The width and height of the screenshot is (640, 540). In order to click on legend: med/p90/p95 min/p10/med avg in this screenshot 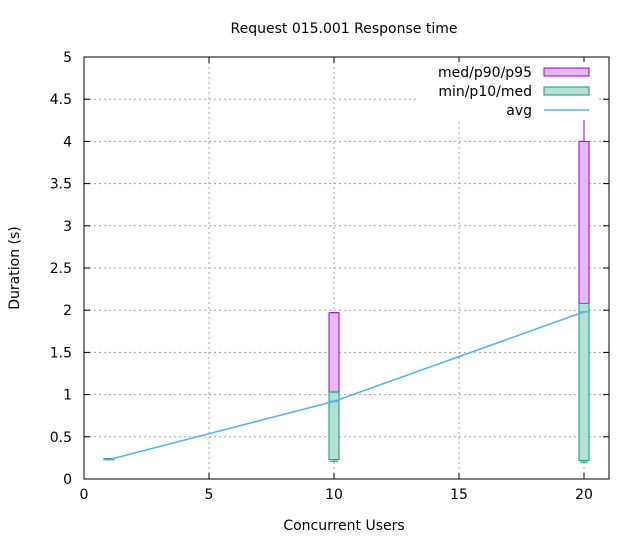, I will do `click(507, 91)`.